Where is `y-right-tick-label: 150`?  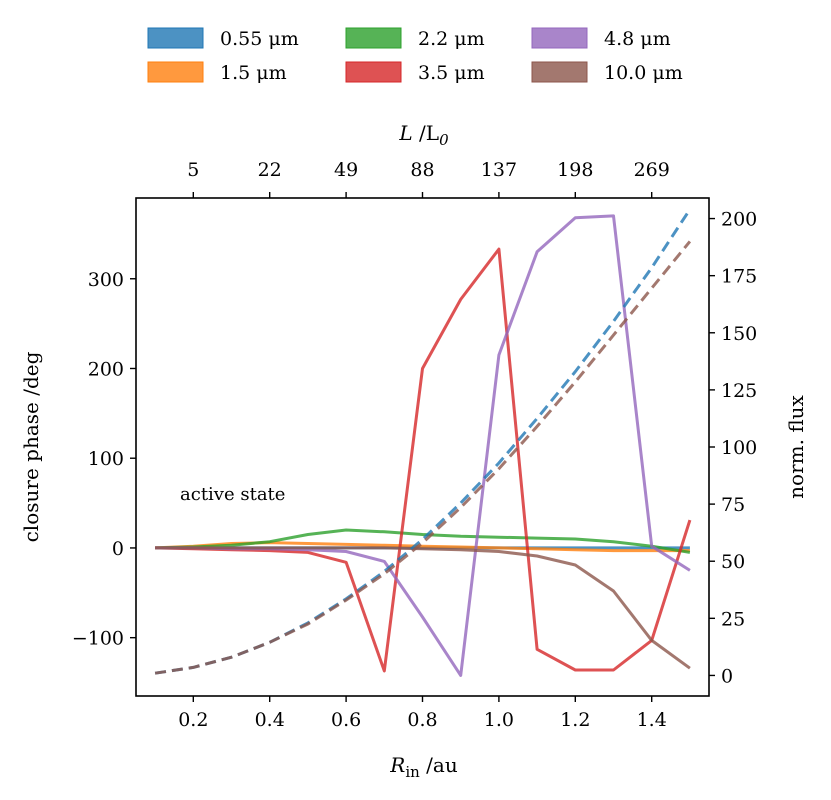
y-right-tick-label: 150 is located at coordinates (739, 334).